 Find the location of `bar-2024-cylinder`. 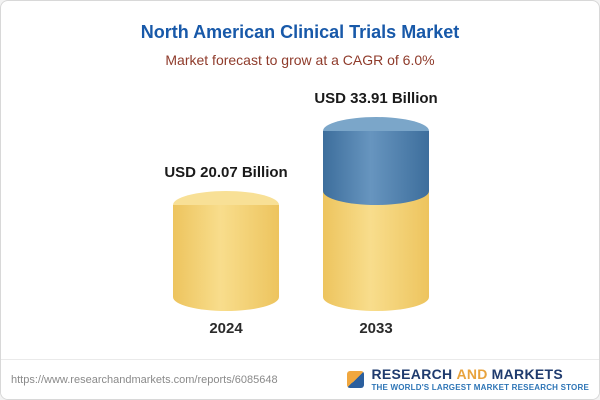

bar-2024-cylinder is located at coordinates (226, 250).